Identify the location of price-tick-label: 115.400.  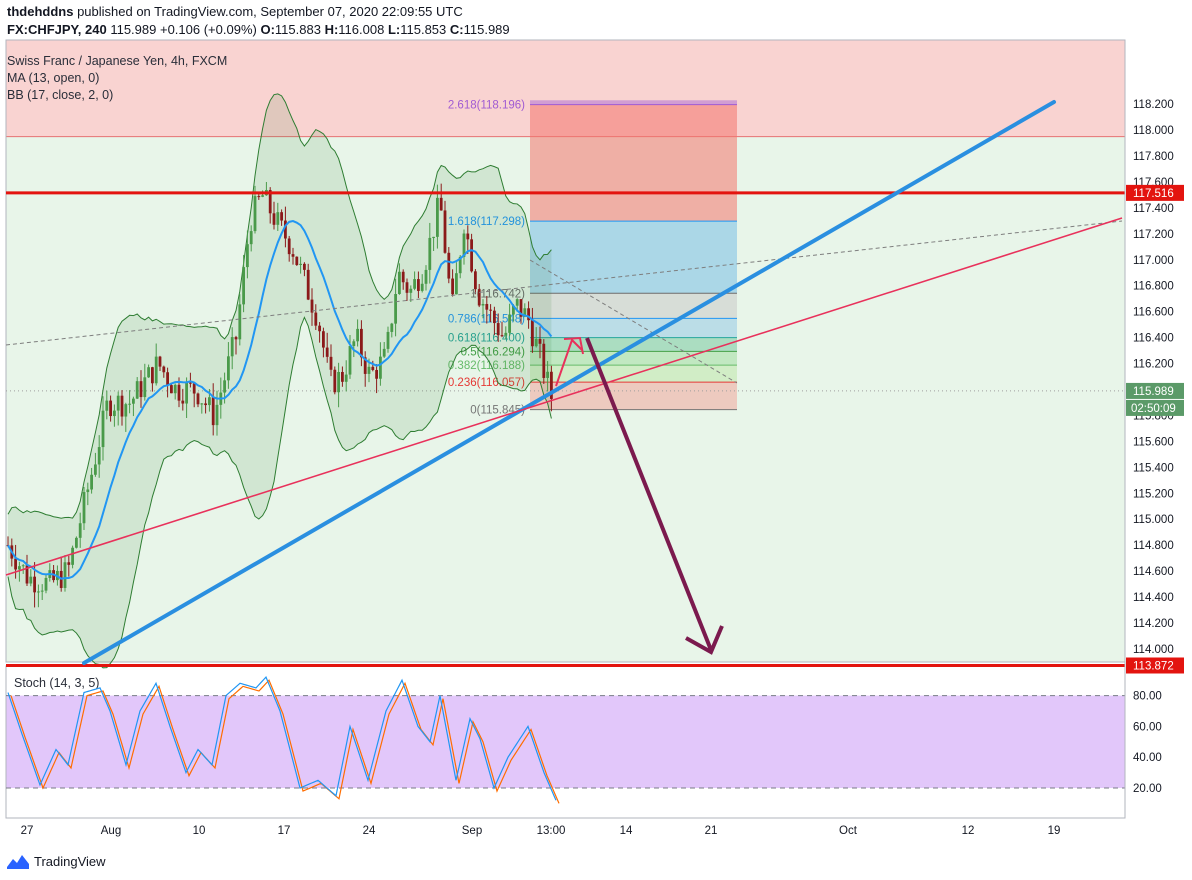
(1153, 468).